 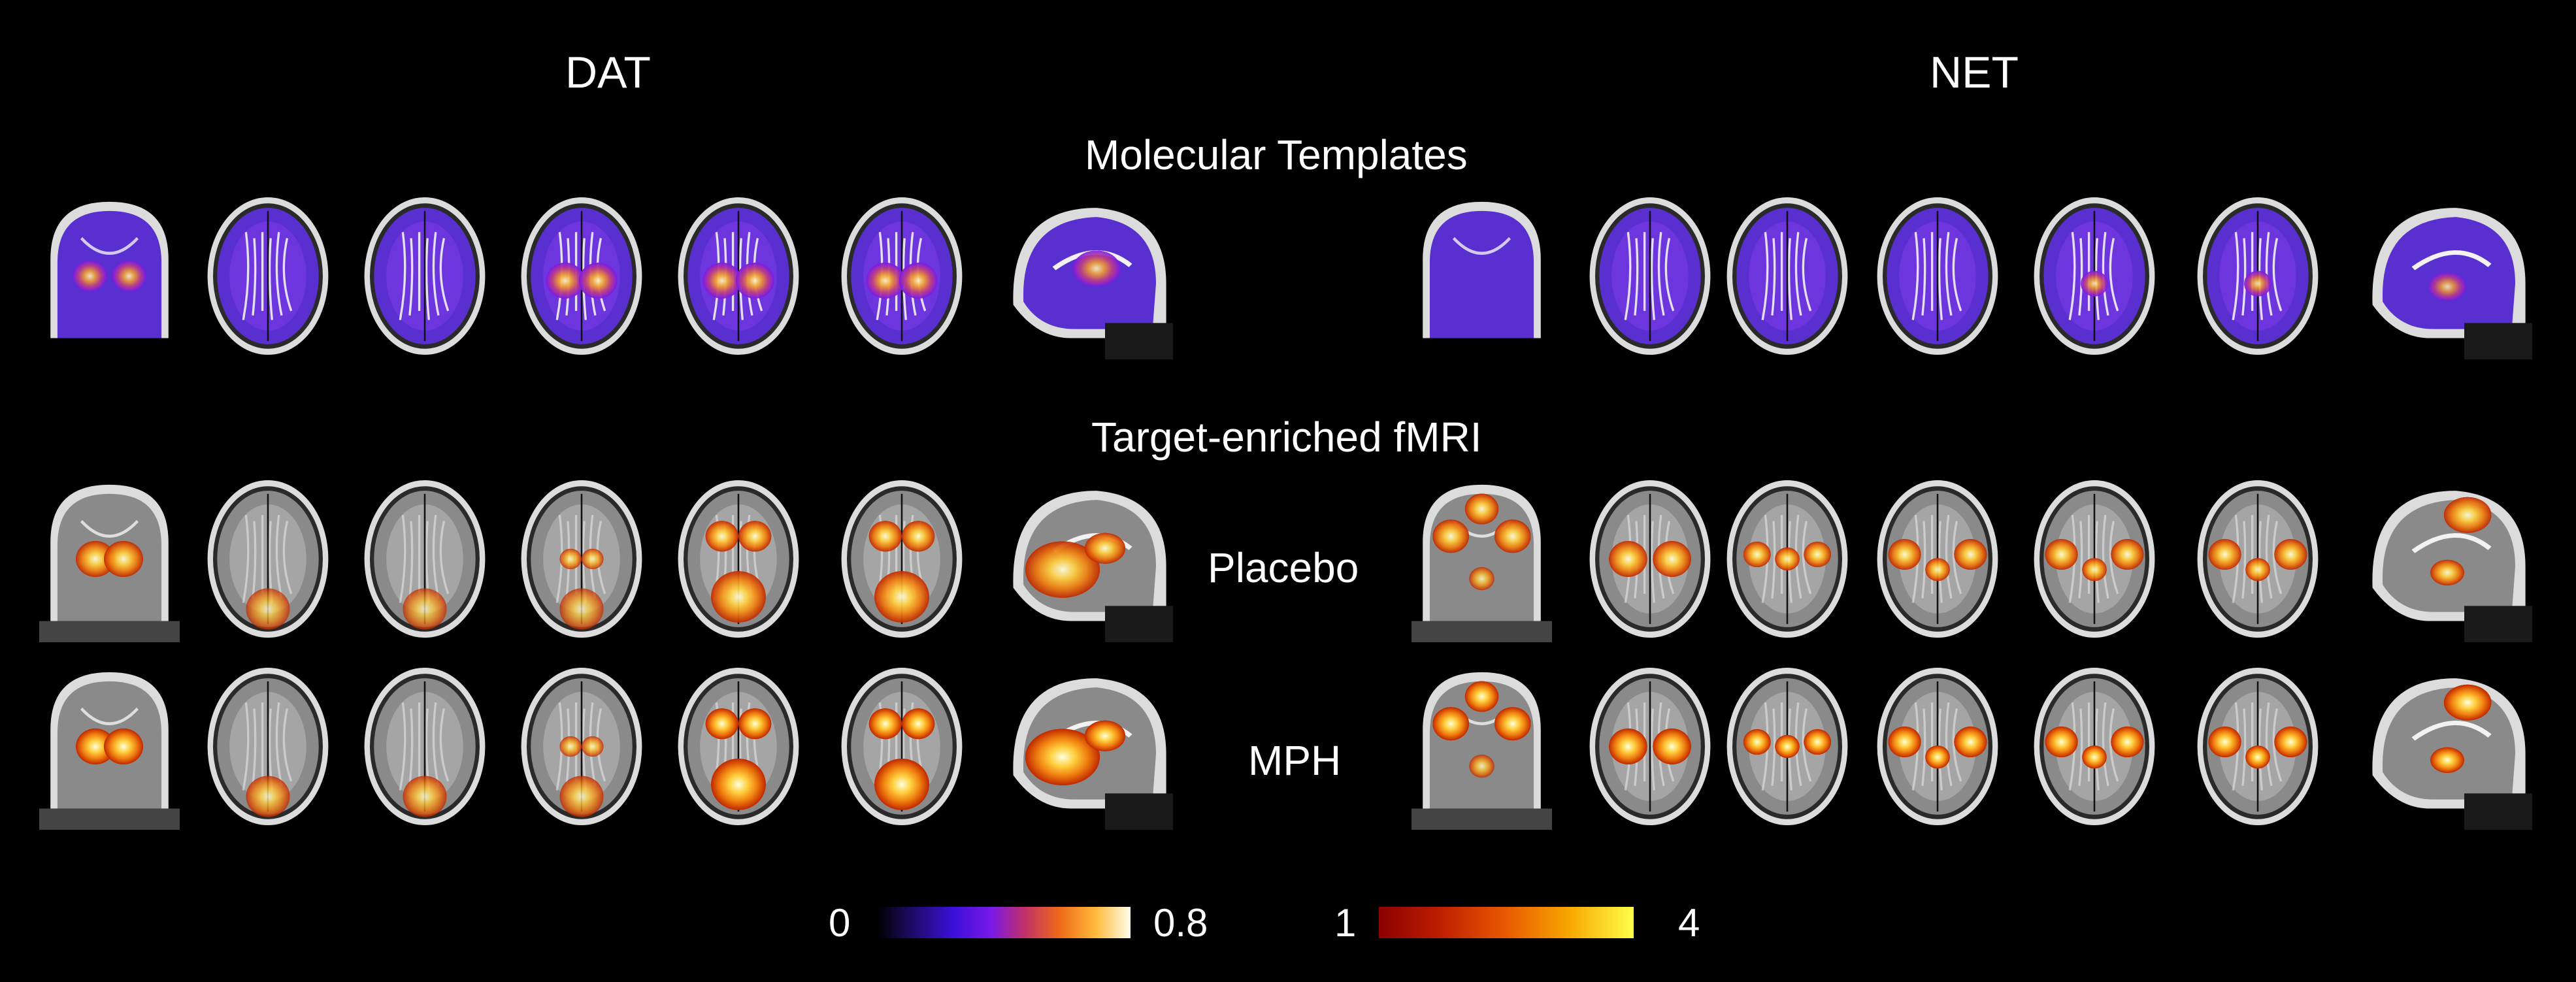 I want to click on molecular-templates-heading: Molecular Templates, so click(x=1276, y=154).